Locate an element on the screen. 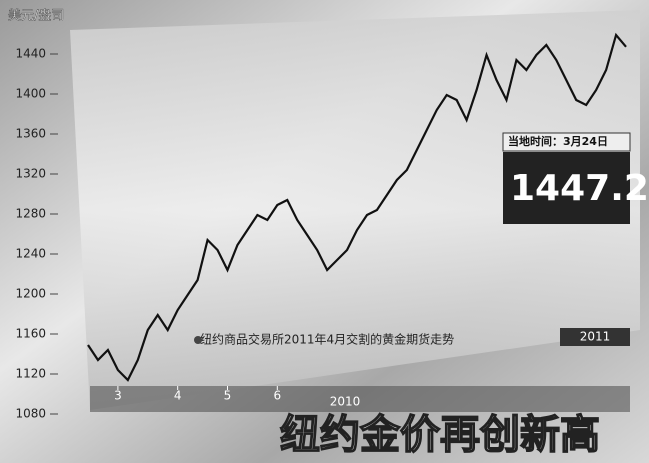 The height and width of the screenshot is (463, 649). annotation-label: 当地时间：3月24日 is located at coordinates (558, 141).